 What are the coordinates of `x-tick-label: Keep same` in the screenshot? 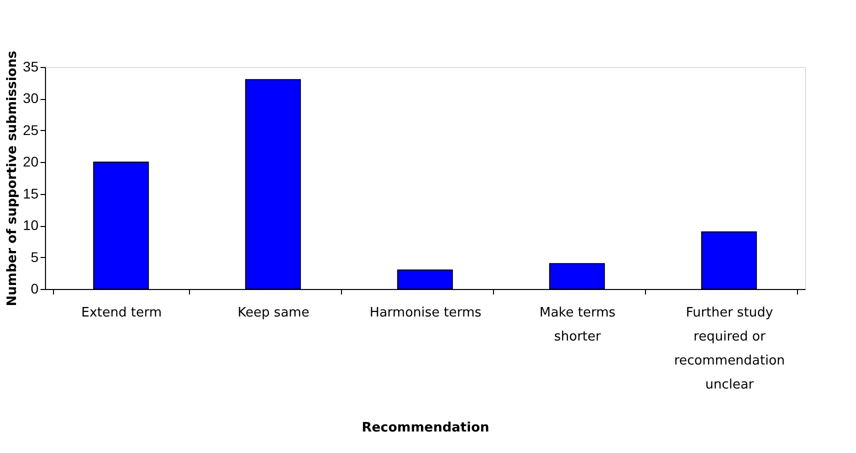 It's located at (274, 313).